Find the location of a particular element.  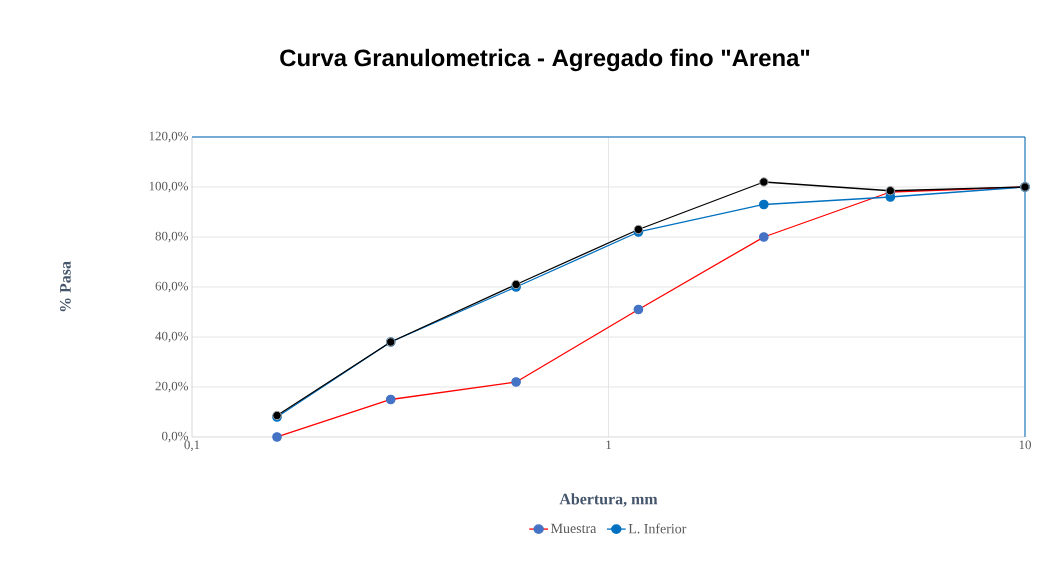

x-tick-label: 10 is located at coordinates (1025, 445).